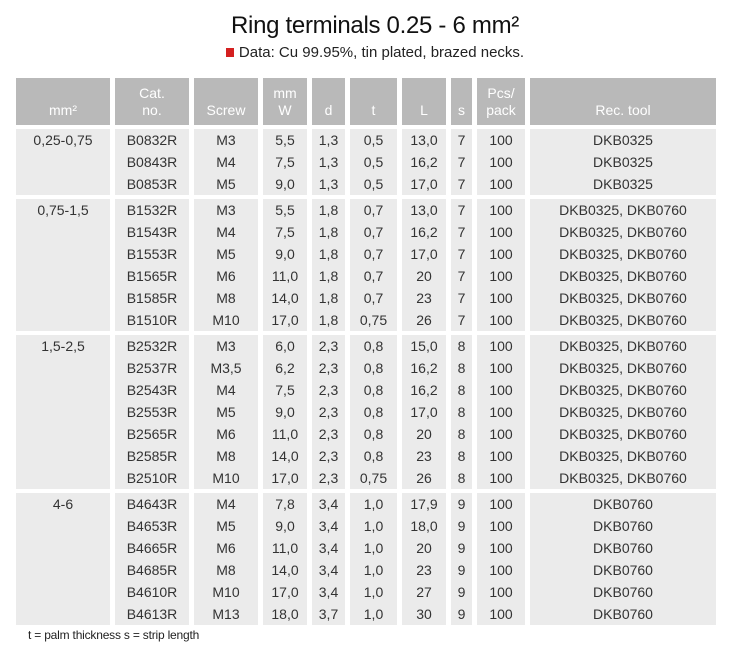 The width and height of the screenshot is (734, 655). What do you see at coordinates (285, 210) in the screenshot?
I see `cell-width: 5,5` at bounding box center [285, 210].